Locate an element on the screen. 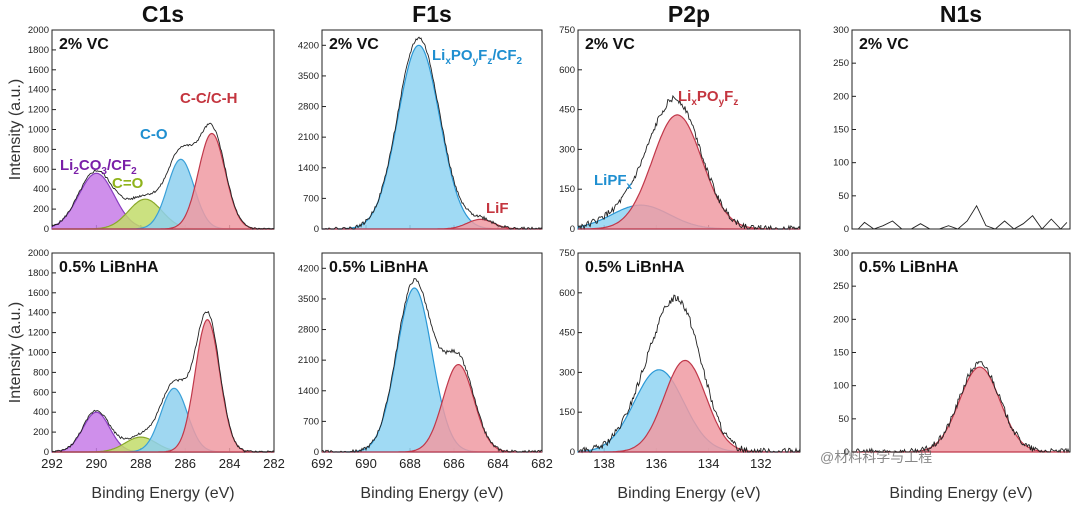 Image resolution: width=1080 pixels, height=510 pixels. x-tick-label: 290 is located at coordinates (97, 463).